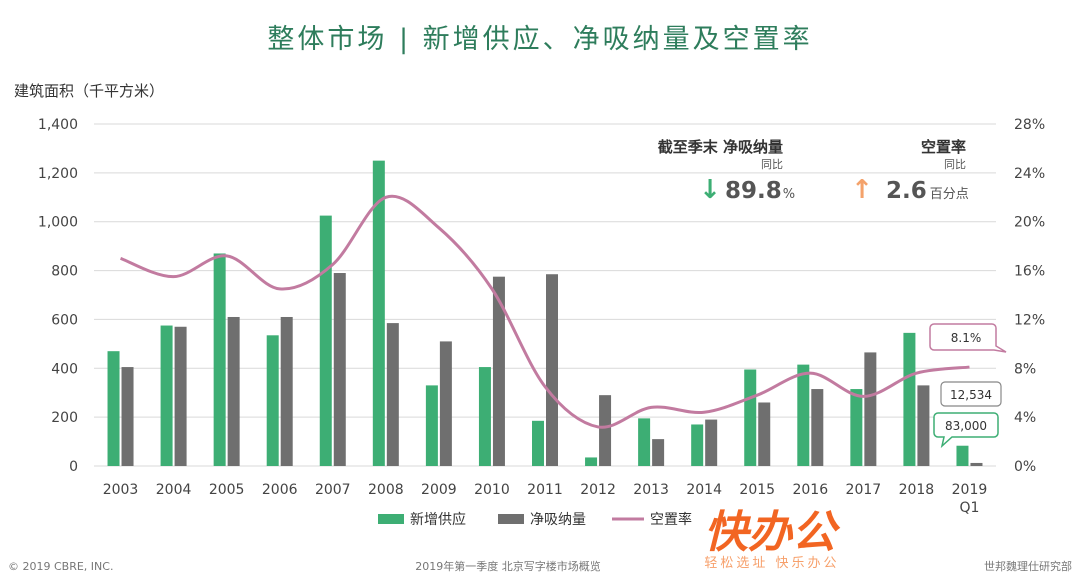  What do you see at coordinates (58, 223) in the screenshot?
I see `y-tick-label: 1,000` at bounding box center [58, 223].